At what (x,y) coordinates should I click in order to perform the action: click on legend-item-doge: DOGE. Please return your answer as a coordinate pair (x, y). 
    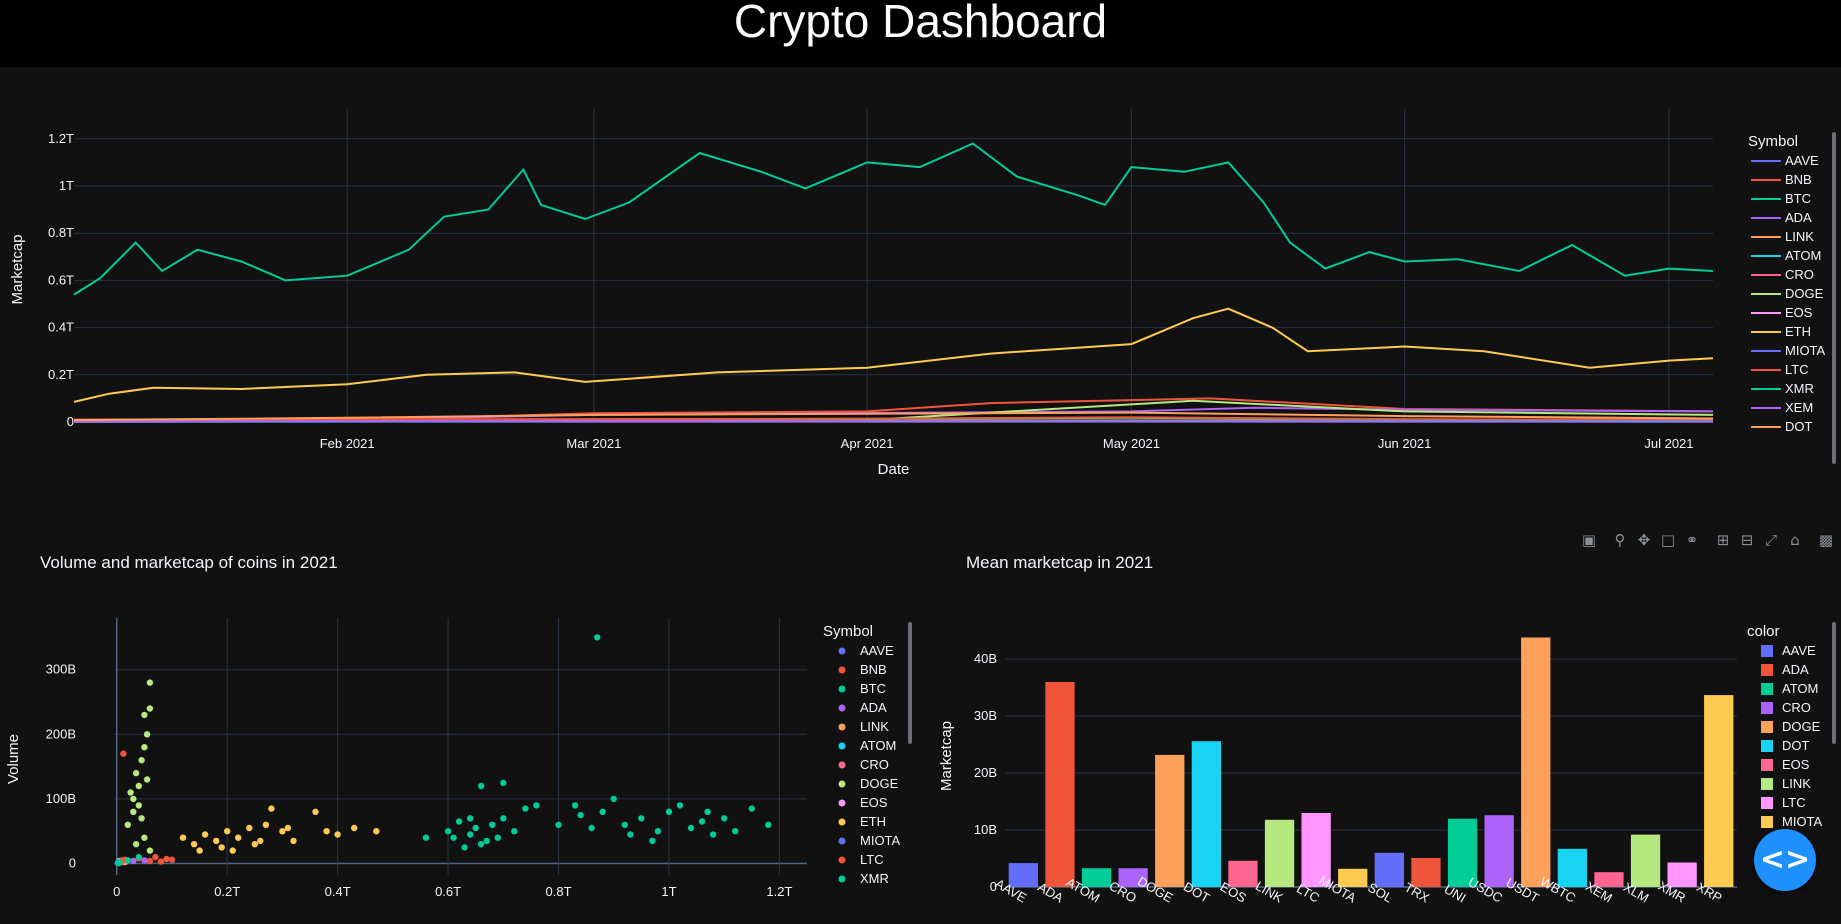
    Looking at the image, I should click on (1804, 293).